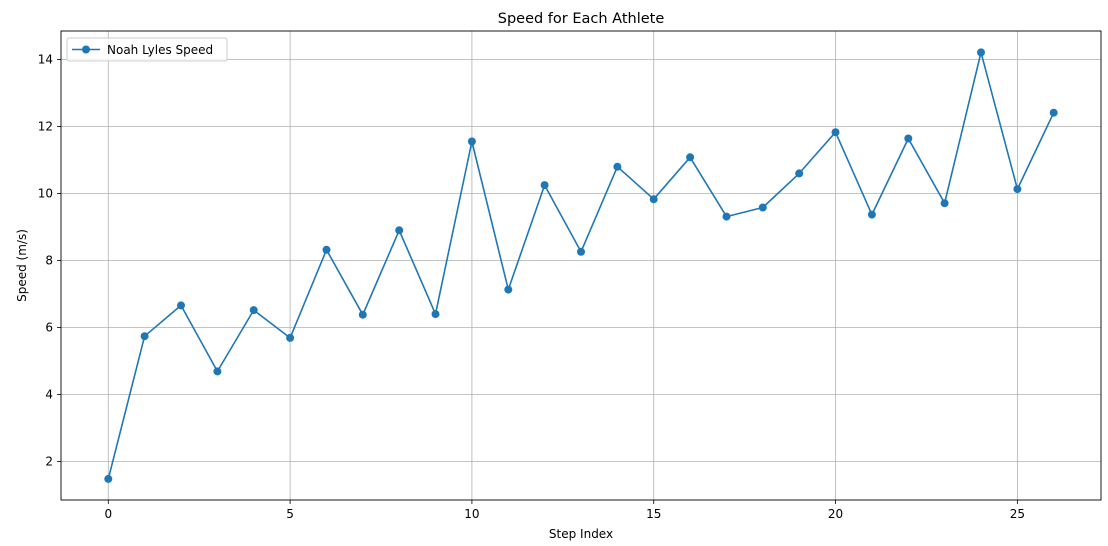 This screenshot has height=546, width=1108. What do you see at coordinates (49, 461) in the screenshot?
I see `y-tick-label: 2` at bounding box center [49, 461].